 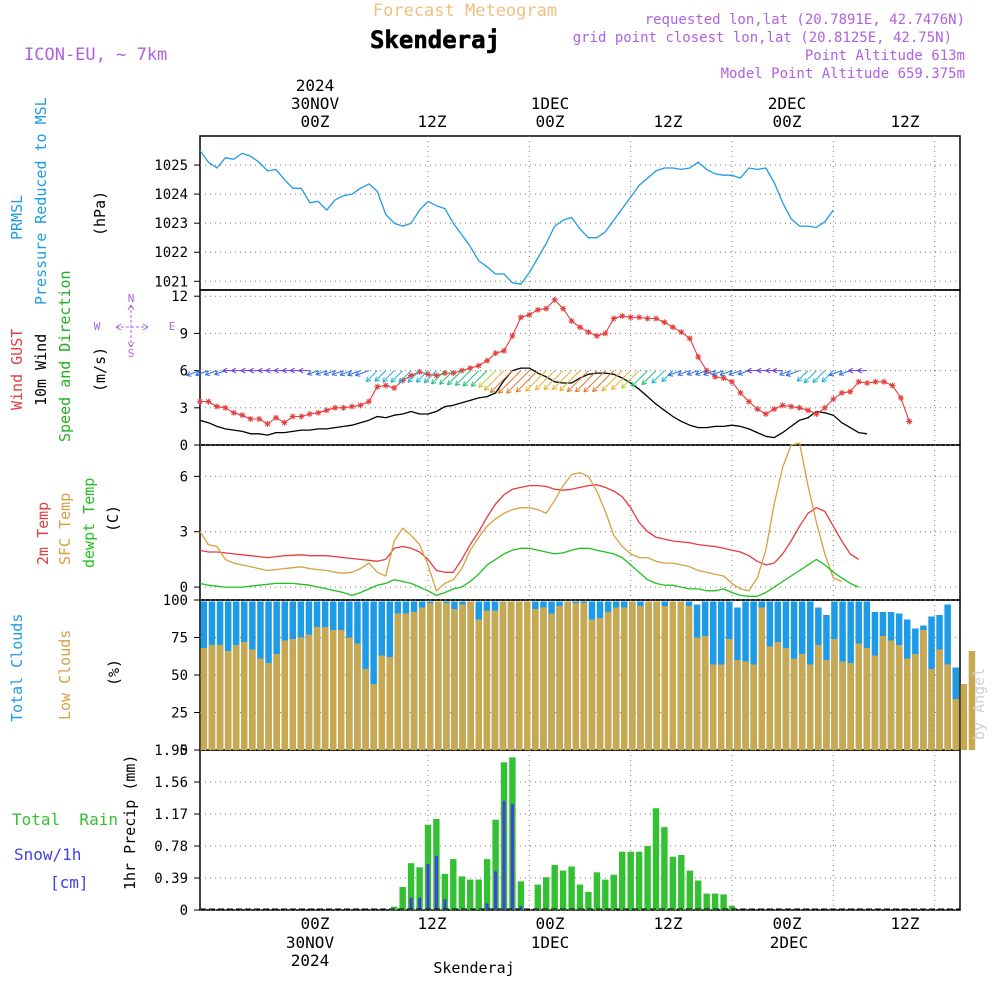 What do you see at coordinates (130, 822) in the screenshot?
I see `precip-unit-label: 1hr Precip (mm)` at bounding box center [130, 822].